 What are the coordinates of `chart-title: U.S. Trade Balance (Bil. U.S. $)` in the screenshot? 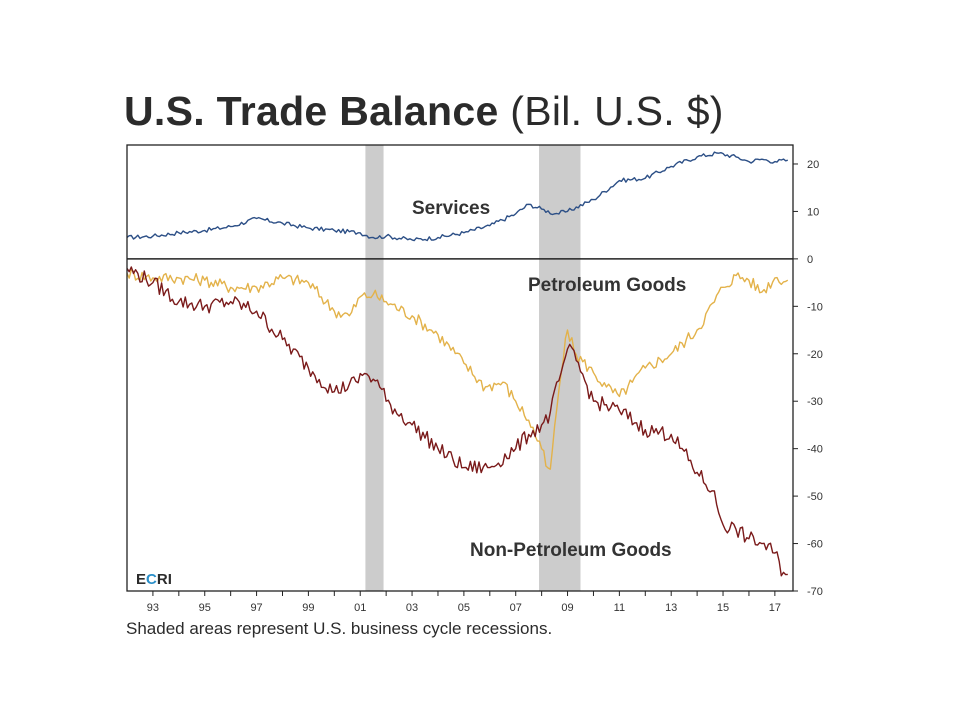 It's located at (424, 111).